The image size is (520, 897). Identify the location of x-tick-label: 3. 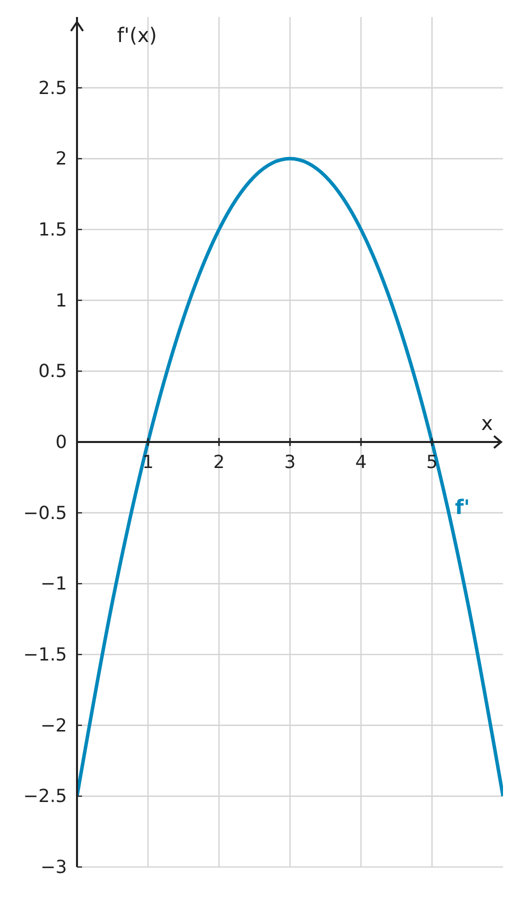
(290, 462).